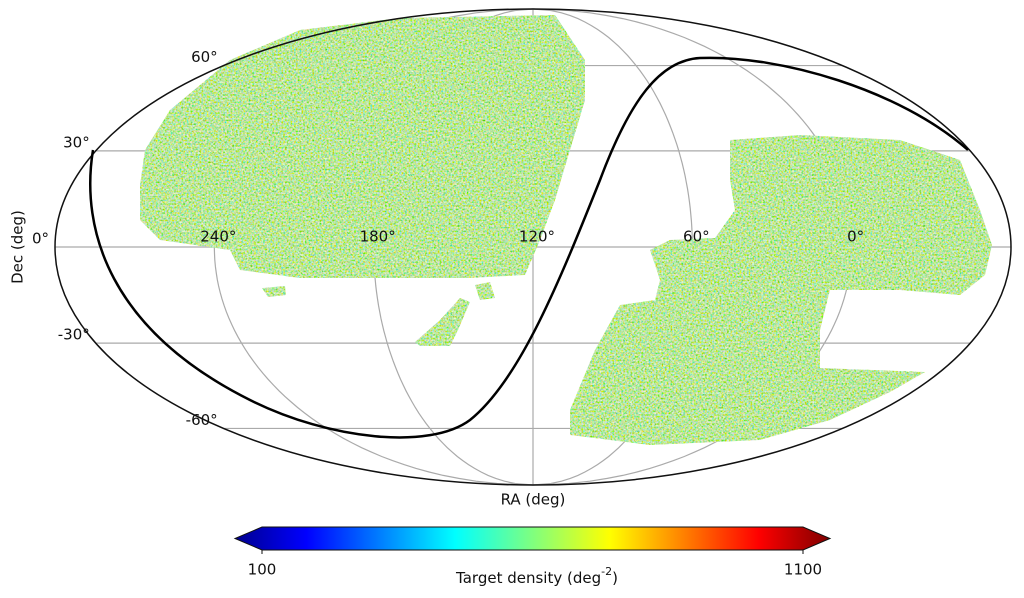 The height and width of the screenshot is (598, 1024). What do you see at coordinates (40, 239) in the screenshot?
I see `y-tick-label: 0°` at bounding box center [40, 239].